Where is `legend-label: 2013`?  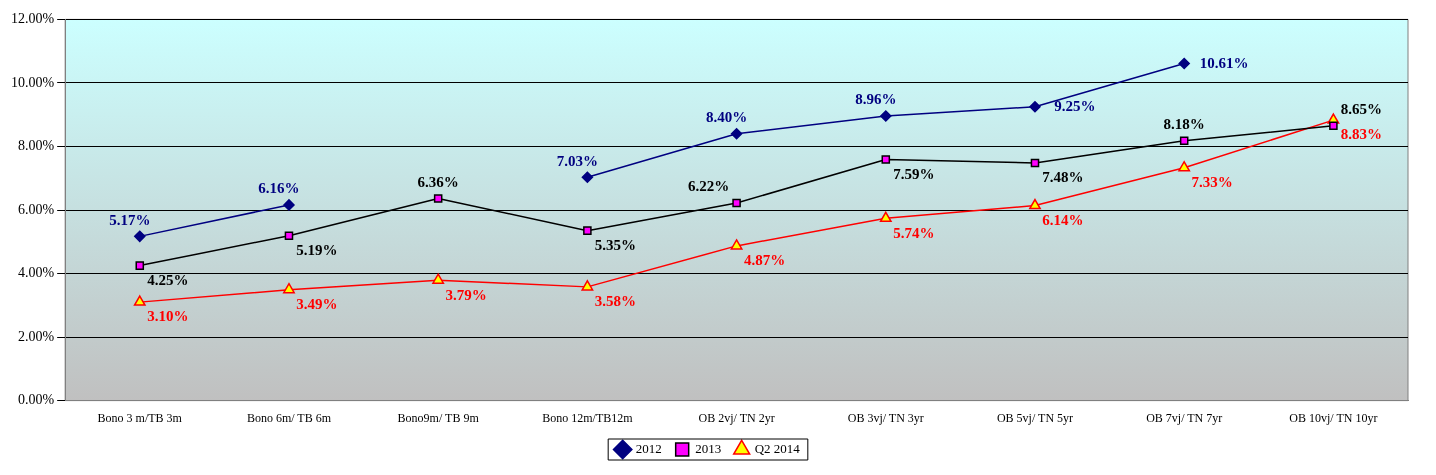
legend-label: 2013 is located at coordinates (708, 448).